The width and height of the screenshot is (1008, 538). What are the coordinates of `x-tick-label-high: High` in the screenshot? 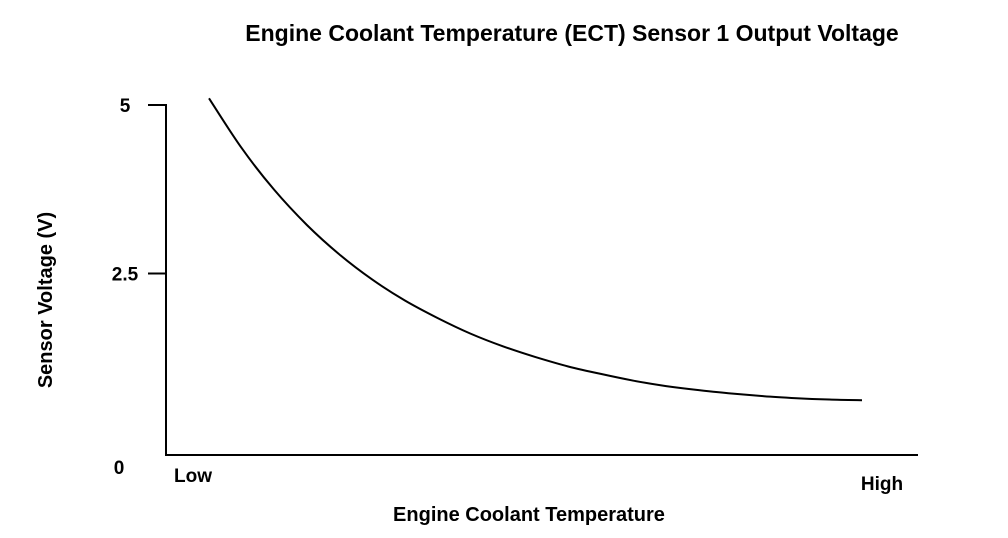 It's located at (882, 484).